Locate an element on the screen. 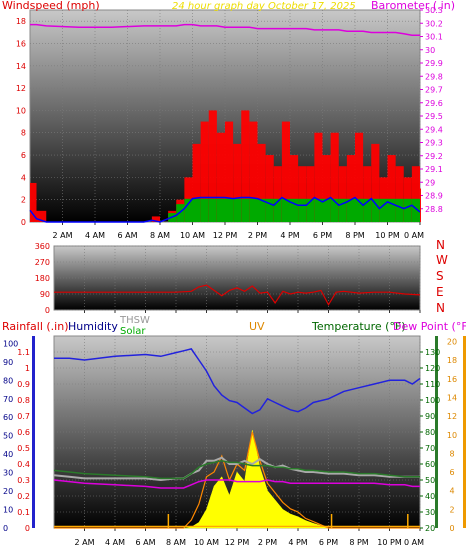 Image resolution: width=466 pixels, height=555 pixels. wind-ytick-label-1: 2 is located at coordinates (23, 200).